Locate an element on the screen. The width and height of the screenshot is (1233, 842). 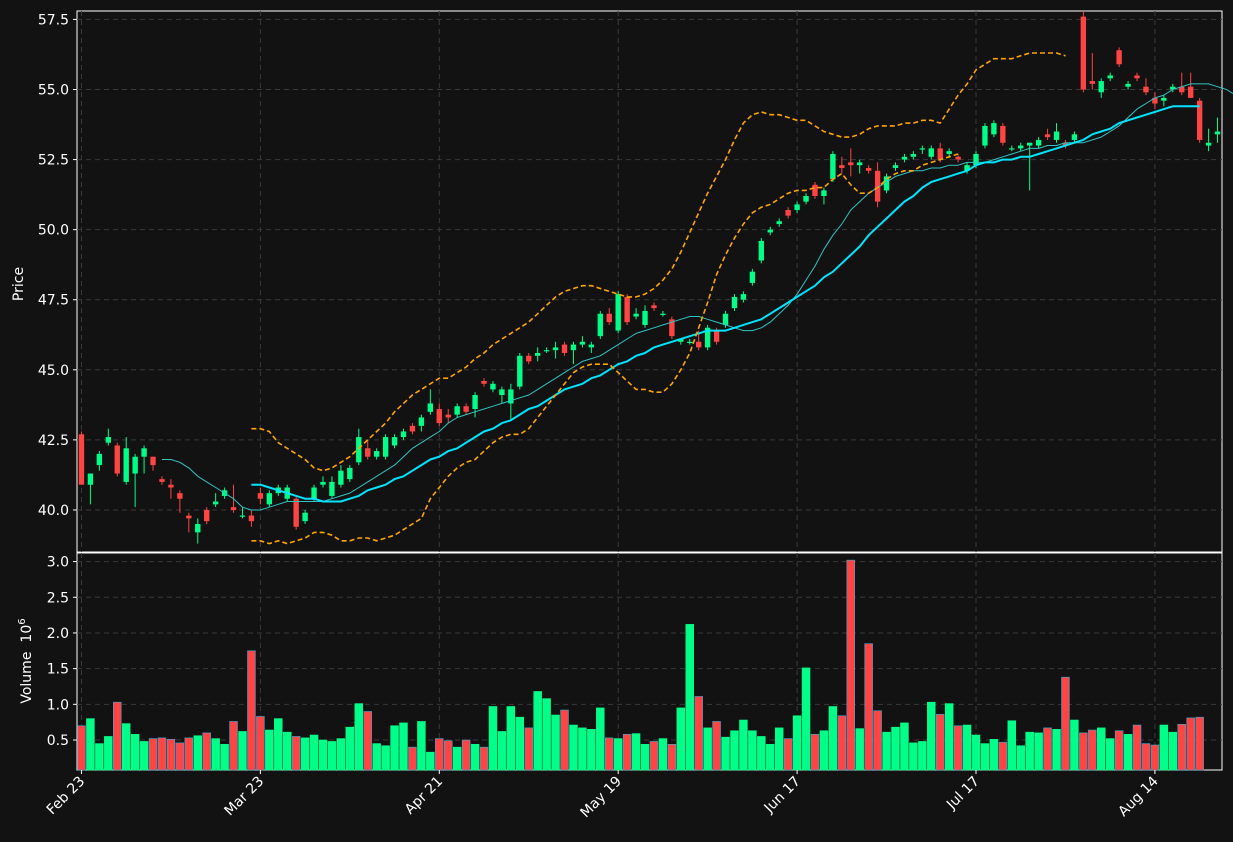
price-tick-label: 52.5 is located at coordinates (53, 161).